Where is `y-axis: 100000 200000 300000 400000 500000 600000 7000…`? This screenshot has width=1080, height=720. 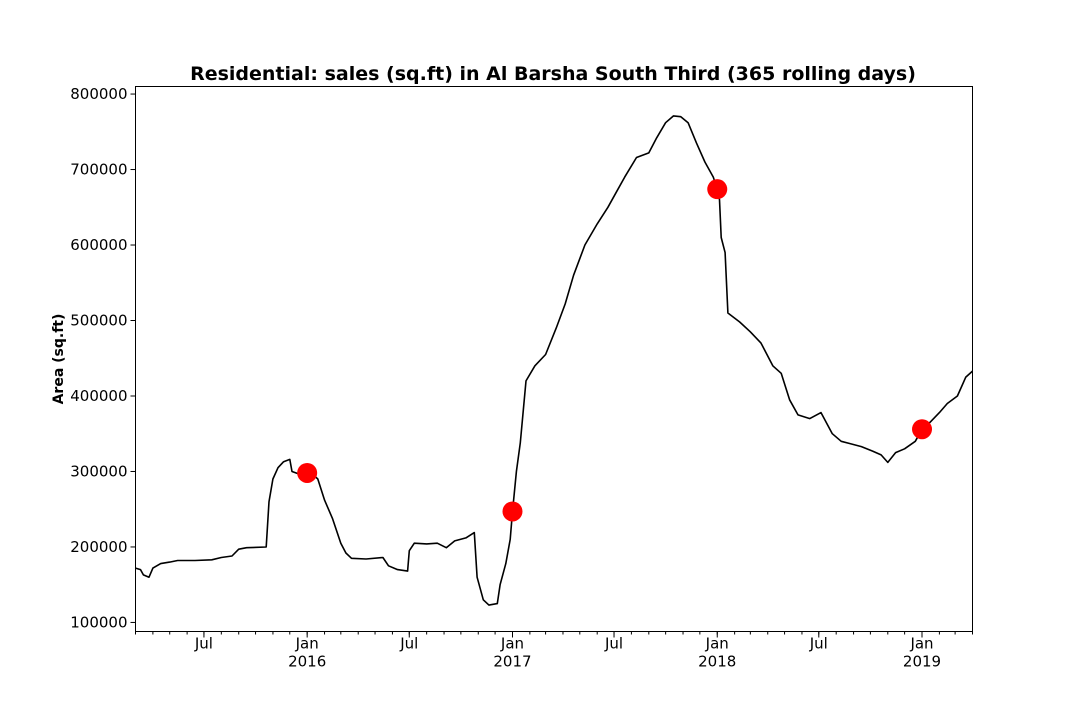 y-axis: 100000 200000 300000 400000 500000 600000 7000… is located at coordinates (103, 358).